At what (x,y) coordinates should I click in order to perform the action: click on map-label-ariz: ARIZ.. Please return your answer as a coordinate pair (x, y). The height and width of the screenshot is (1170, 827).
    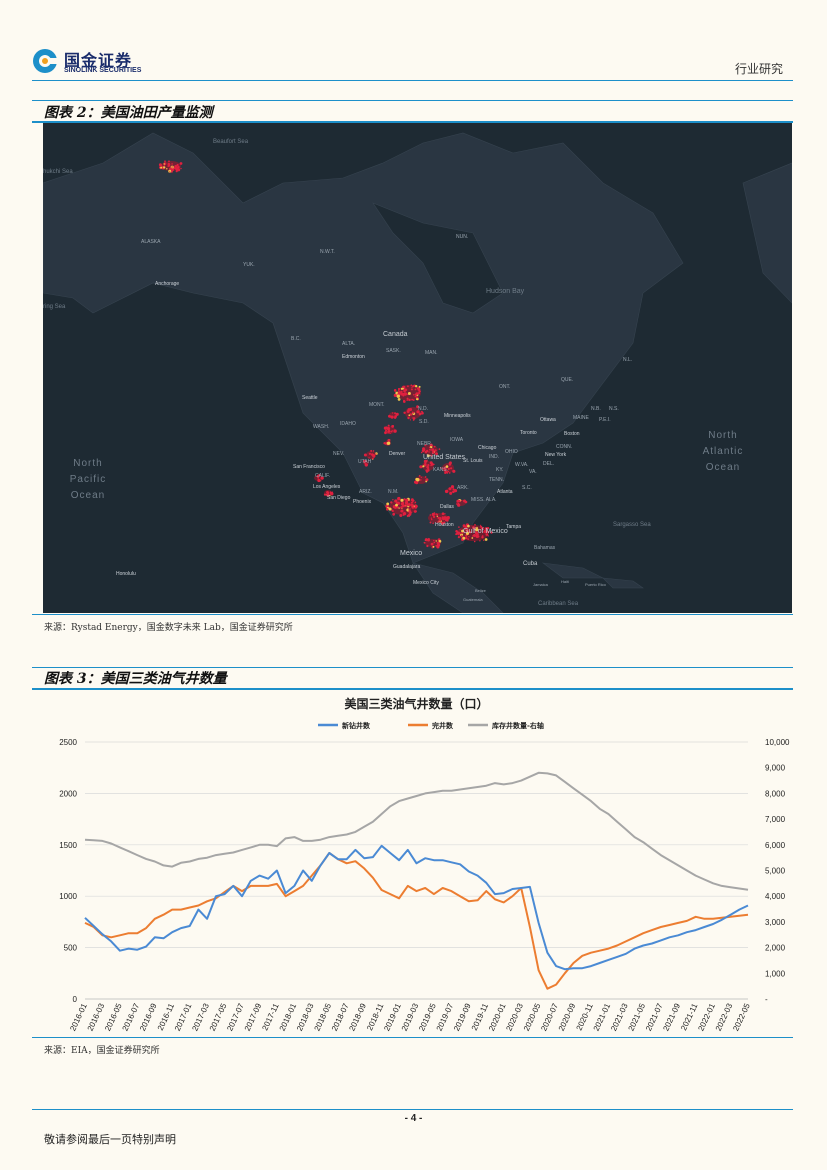
    Looking at the image, I should click on (365, 492).